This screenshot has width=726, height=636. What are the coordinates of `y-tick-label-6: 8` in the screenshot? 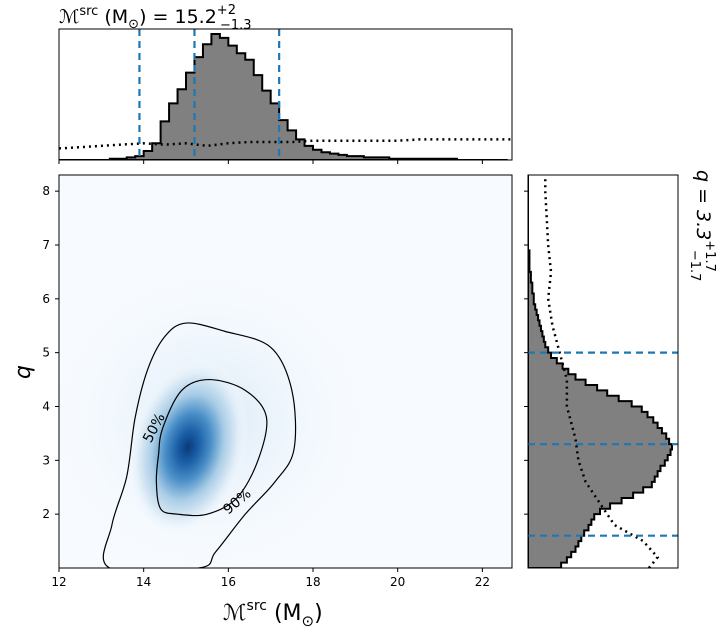 It's located at (46, 191).